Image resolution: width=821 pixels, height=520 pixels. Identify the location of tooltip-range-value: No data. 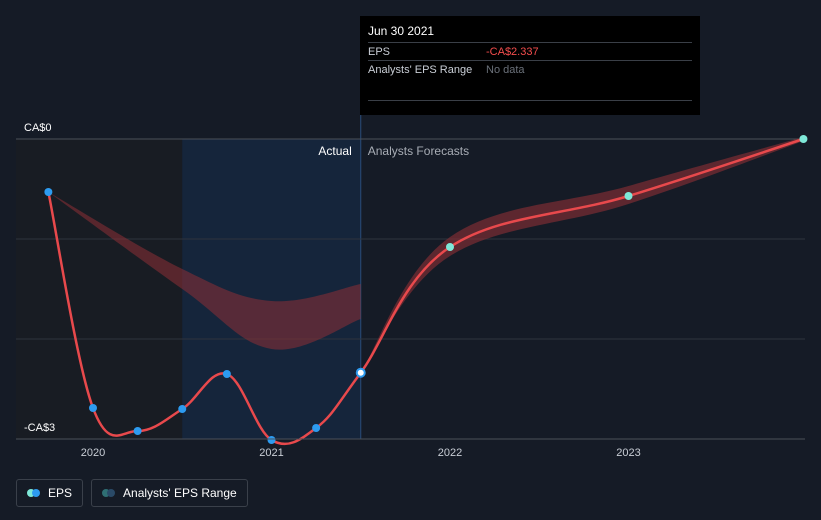
(505, 69).